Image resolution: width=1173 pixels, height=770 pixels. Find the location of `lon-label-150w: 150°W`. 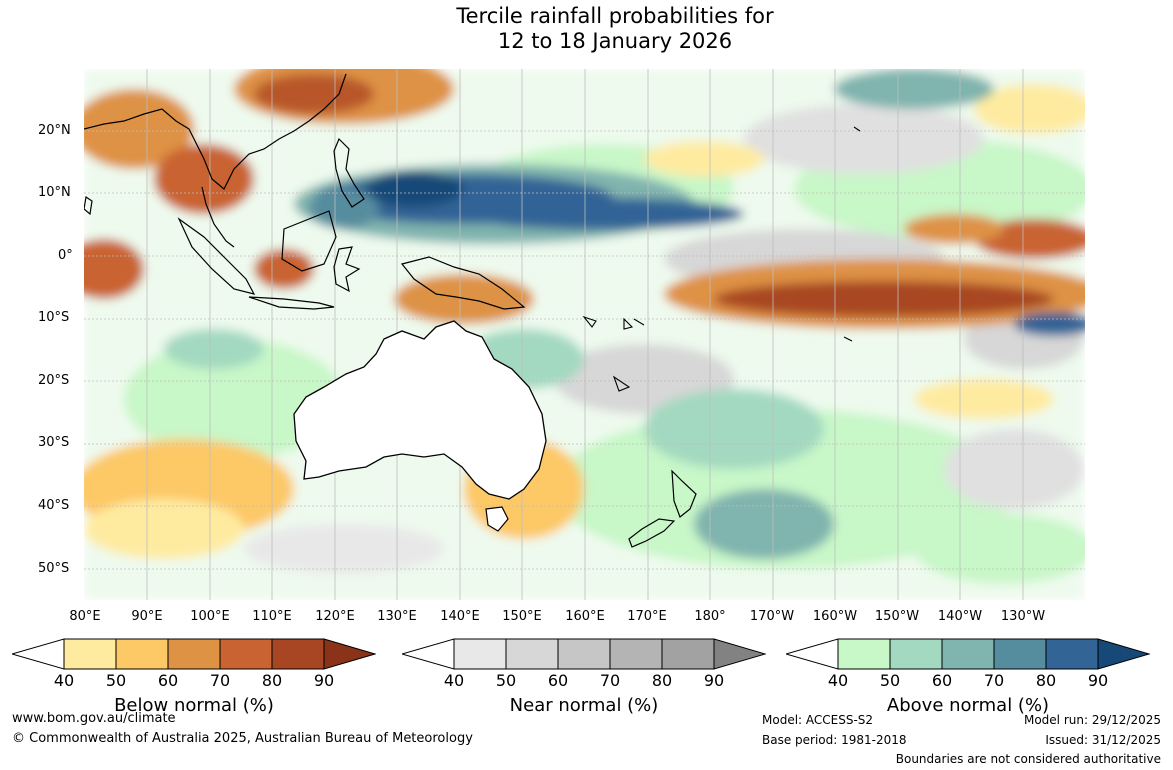

lon-label-150w: 150°W is located at coordinates (897, 616).